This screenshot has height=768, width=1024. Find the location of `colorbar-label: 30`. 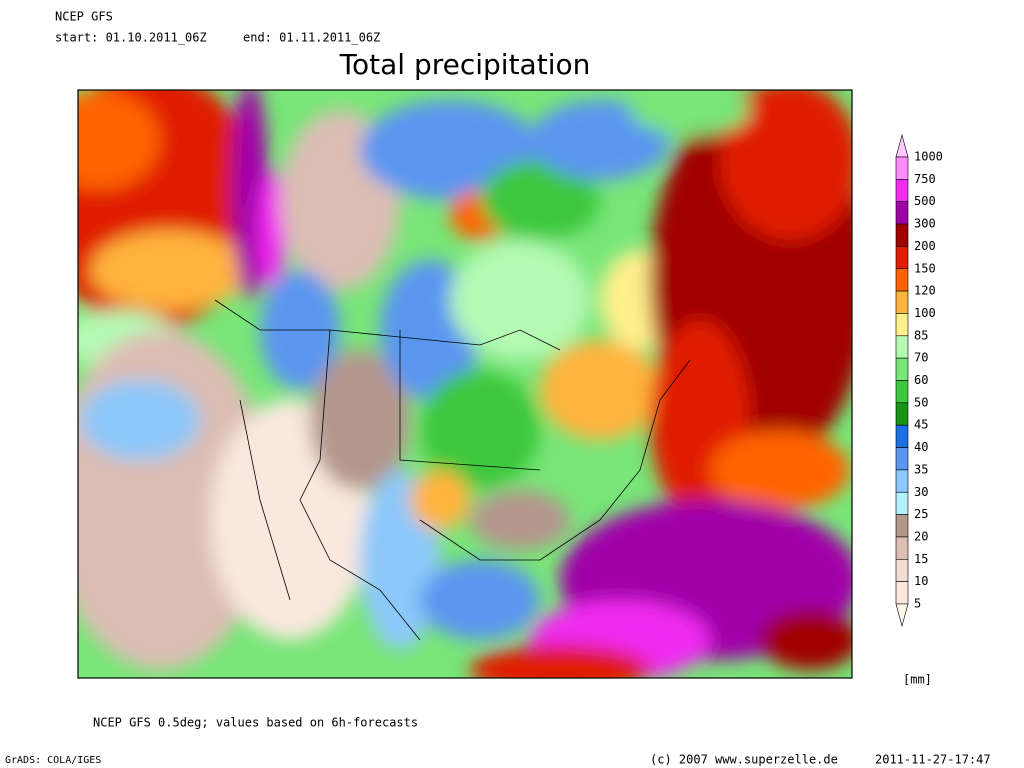

colorbar-label: 30 is located at coordinates (921, 492).